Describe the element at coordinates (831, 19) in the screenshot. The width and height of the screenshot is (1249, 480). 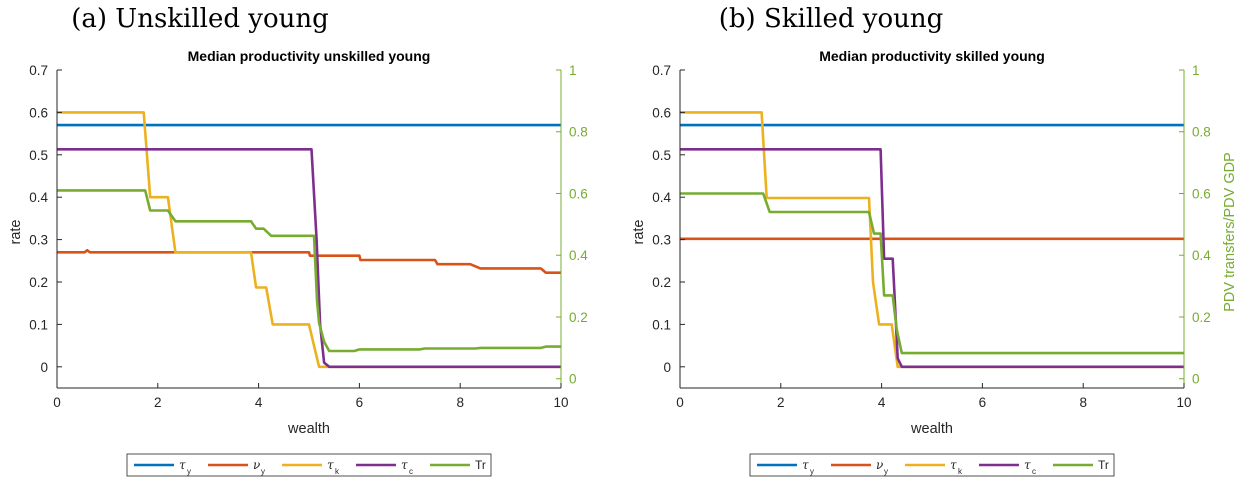
I see `panel-caption: (b) Skilled young` at that location.